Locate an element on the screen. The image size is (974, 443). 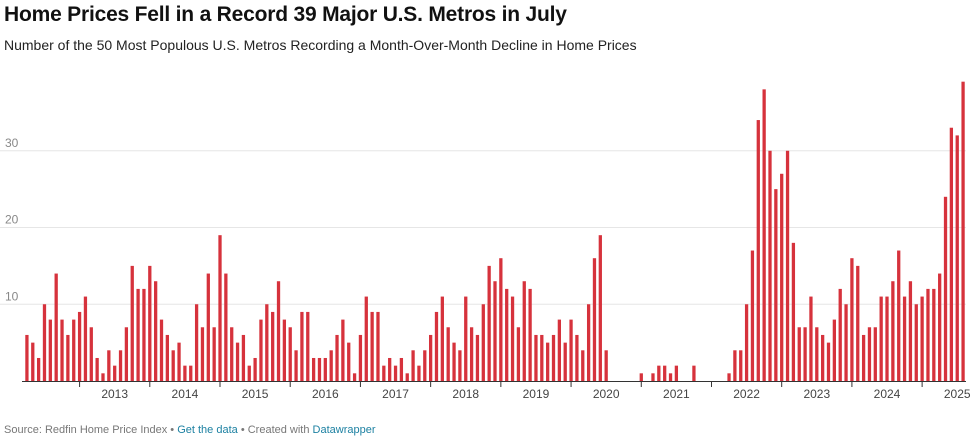
x-tick-label: 2014 is located at coordinates (185, 394).